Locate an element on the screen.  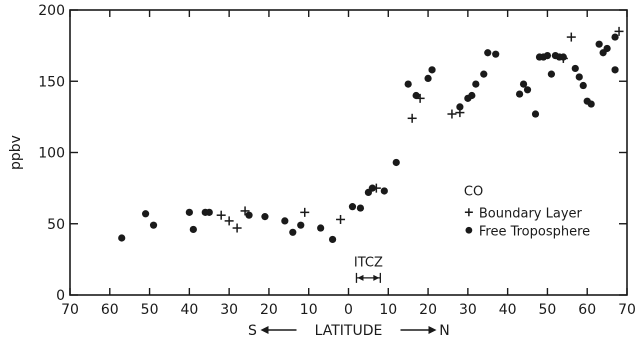
y-tick-label: 0 is located at coordinates (60, 296).